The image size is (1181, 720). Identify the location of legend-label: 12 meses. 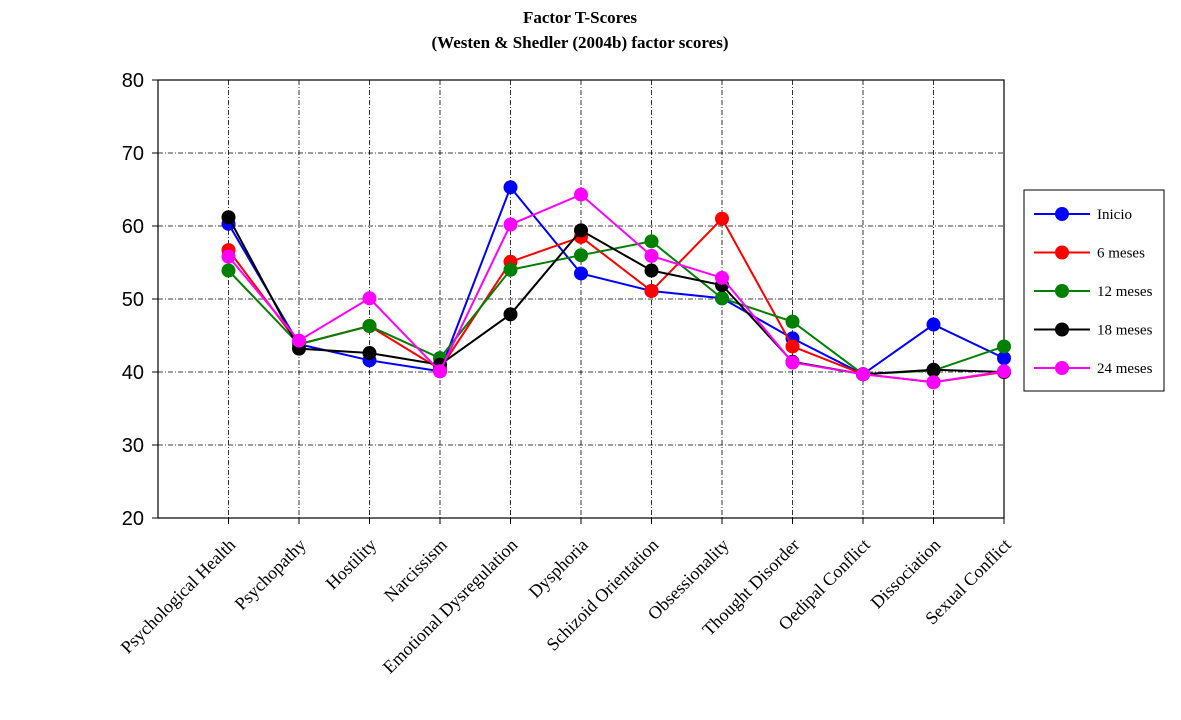
(1125, 292).